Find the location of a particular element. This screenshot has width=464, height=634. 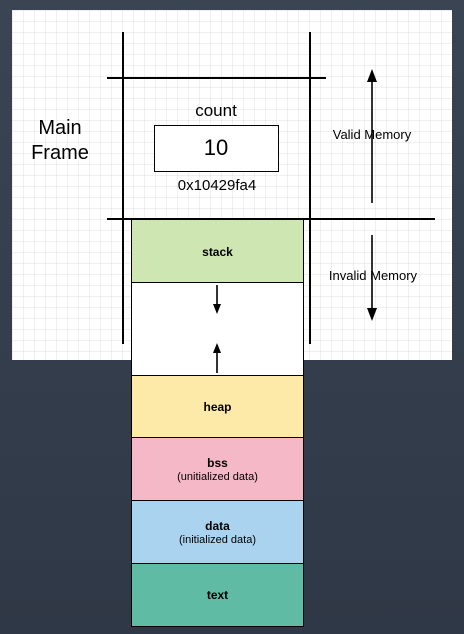

data-segment-label: data is located at coordinates (217, 525).